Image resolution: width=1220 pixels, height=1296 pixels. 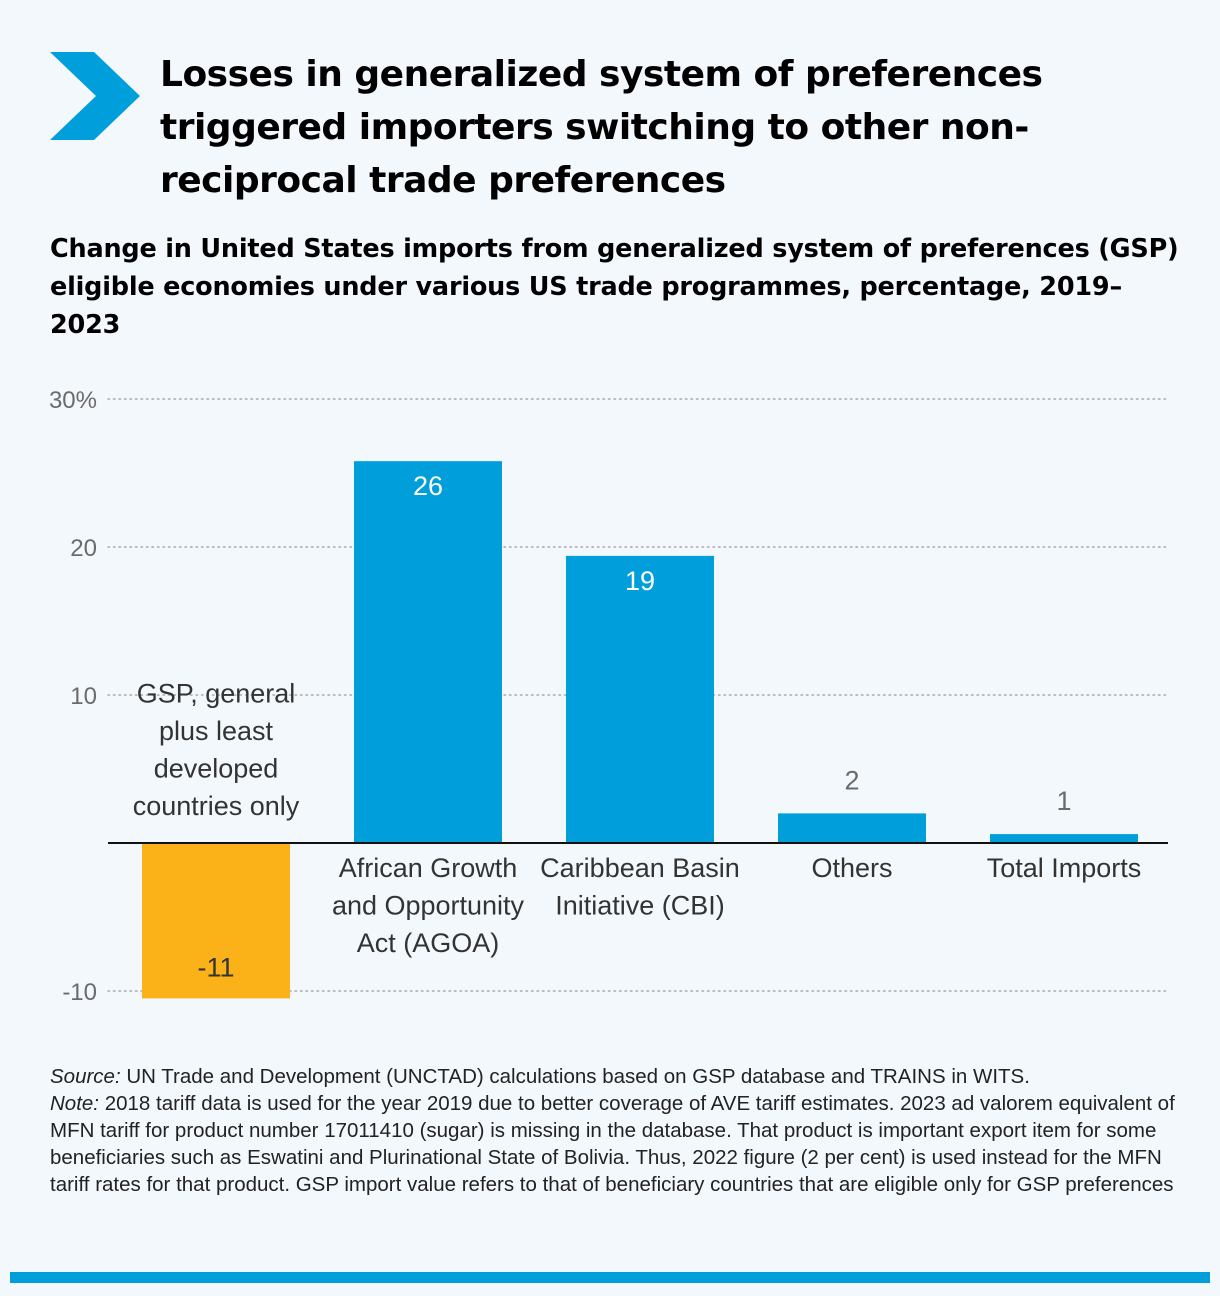 What do you see at coordinates (85, 1076) in the screenshot?
I see `source-label: Source:` at bounding box center [85, 1076].